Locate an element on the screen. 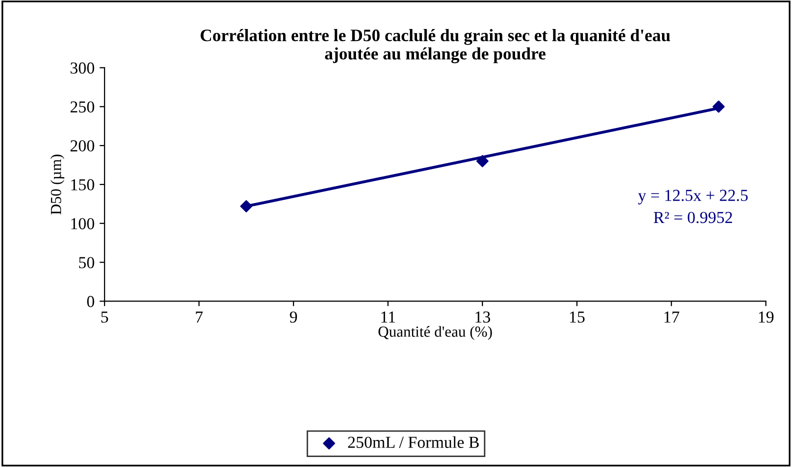 This screenshot has height=467, width=792. x-axis-title: Quantité d'eau (%) is located at coordinates (435, 333).